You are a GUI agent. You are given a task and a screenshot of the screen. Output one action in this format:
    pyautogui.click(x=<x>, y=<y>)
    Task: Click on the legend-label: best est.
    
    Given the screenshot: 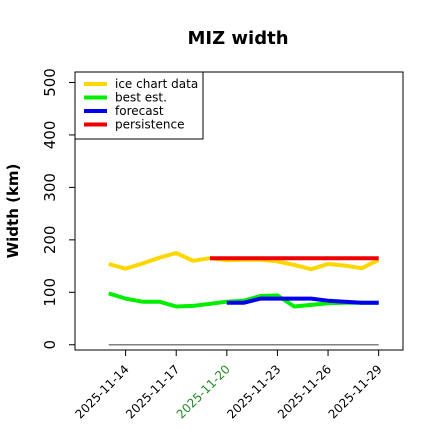 What is the action you would take?
    pyautogui.click(x=141, y=98)
    